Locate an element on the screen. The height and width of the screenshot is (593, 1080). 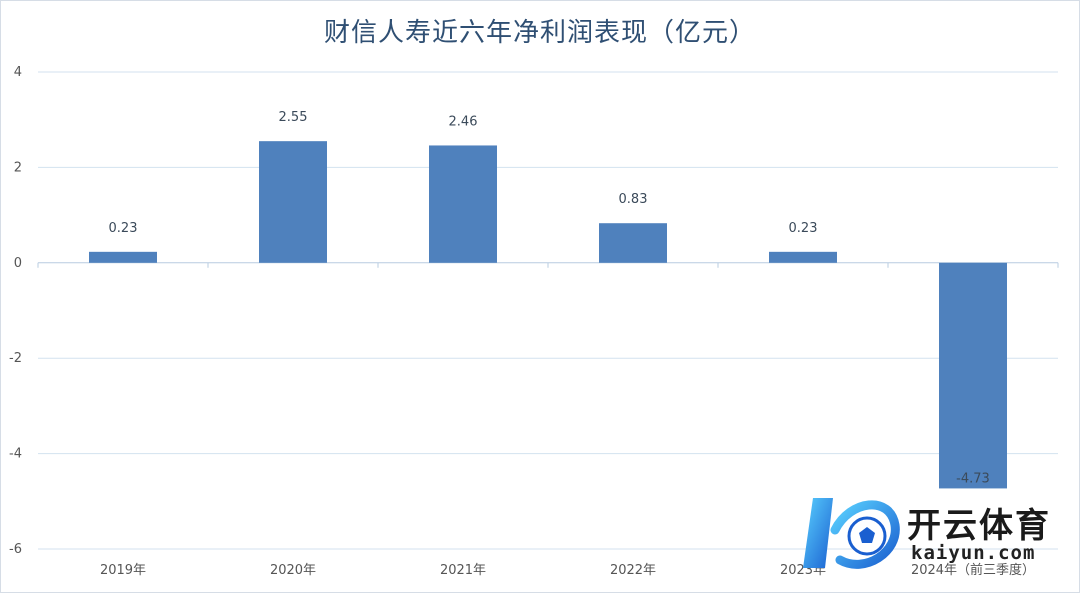
y-tick-label: 4 is located at coordinates (18, 72).